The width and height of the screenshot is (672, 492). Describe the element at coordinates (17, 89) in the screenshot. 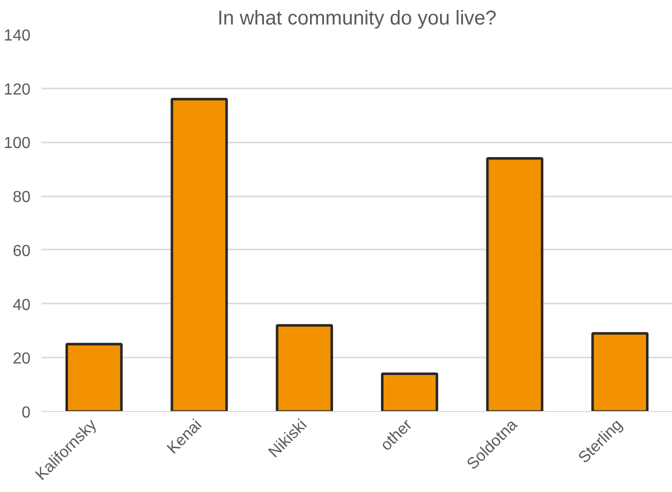

I see `y-tick-label: 120` at that location.